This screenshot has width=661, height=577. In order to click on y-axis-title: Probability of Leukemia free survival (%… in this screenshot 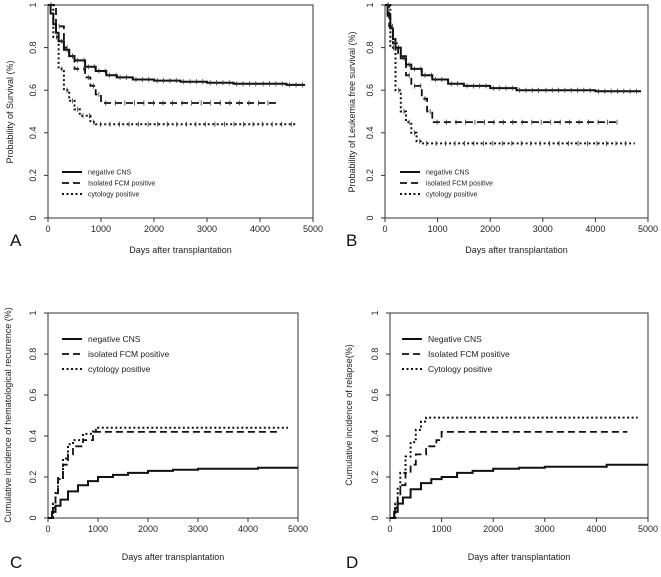, I will do `click(352, 111)`.